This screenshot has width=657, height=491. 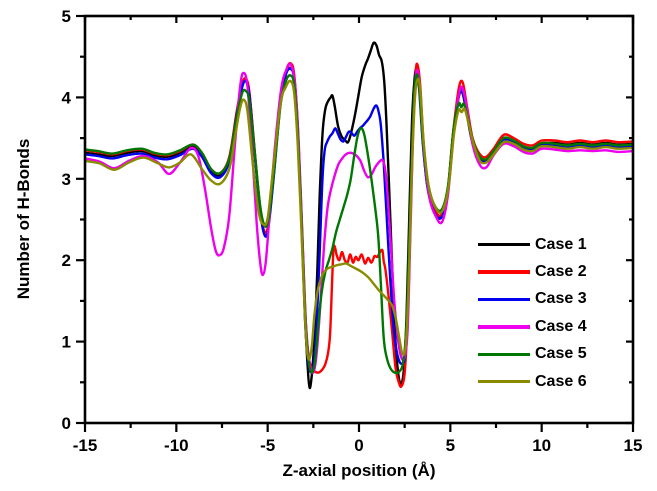 What do you see at coordinates (633, 445) in the screenshot?
I see `x-tick-label: 15` at bounding box center [633, 445].